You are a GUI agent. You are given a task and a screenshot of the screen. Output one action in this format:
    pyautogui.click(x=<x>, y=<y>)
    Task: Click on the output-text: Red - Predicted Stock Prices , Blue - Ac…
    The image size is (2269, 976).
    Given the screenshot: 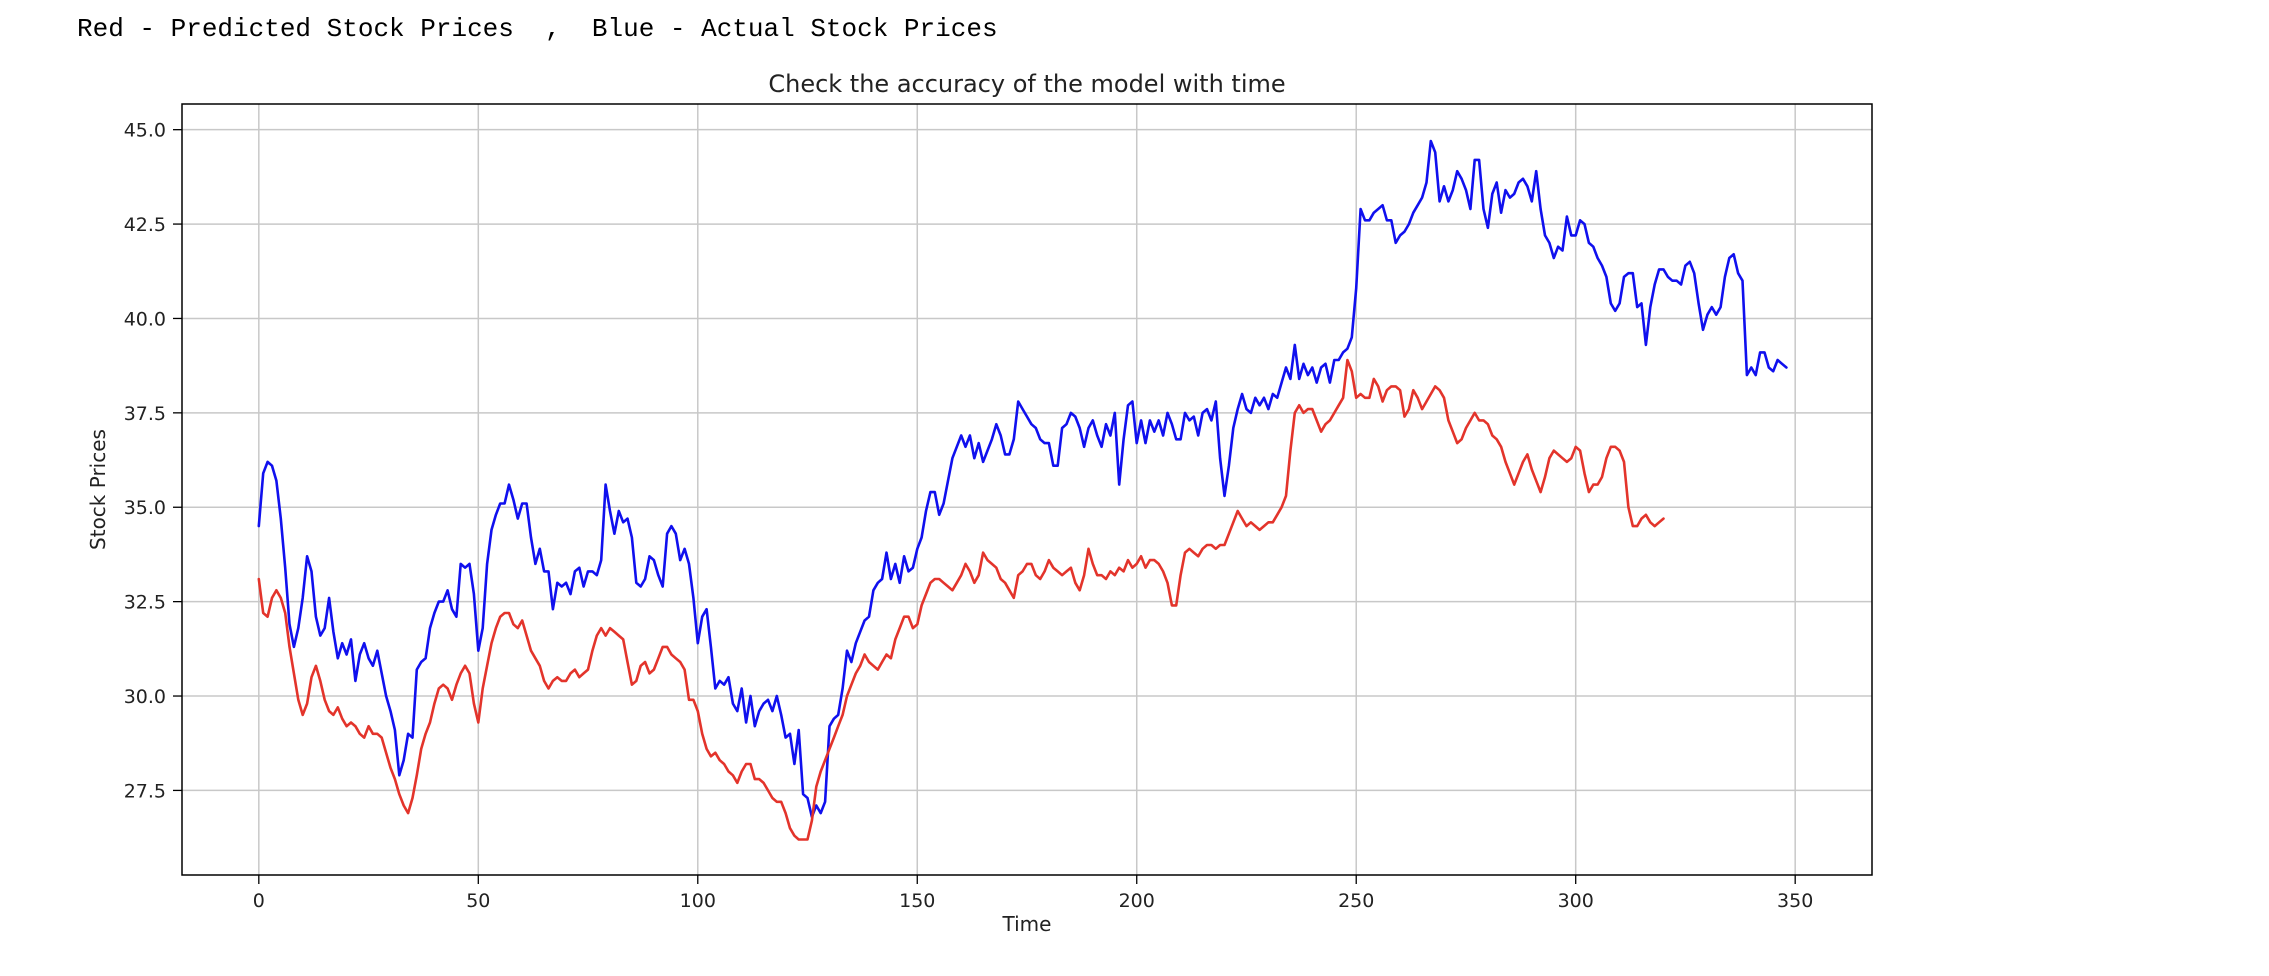 What is the action you would take?
    pyautogui.click(x=537, y=29)
    